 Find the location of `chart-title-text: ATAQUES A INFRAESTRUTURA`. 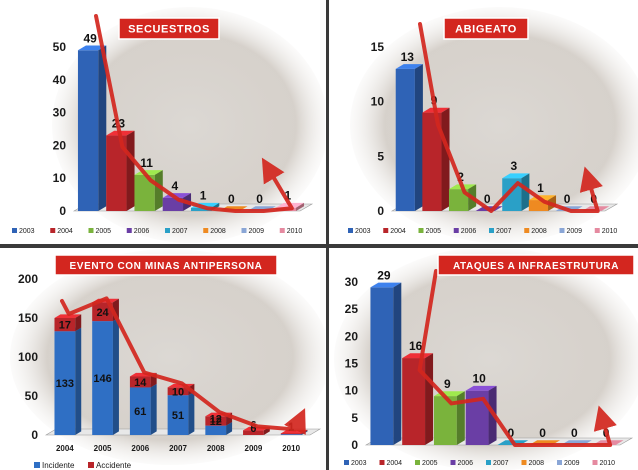

chart-title-text: ATAQUES A INFRAESTRUTURA is located at coordinates (536, 266).